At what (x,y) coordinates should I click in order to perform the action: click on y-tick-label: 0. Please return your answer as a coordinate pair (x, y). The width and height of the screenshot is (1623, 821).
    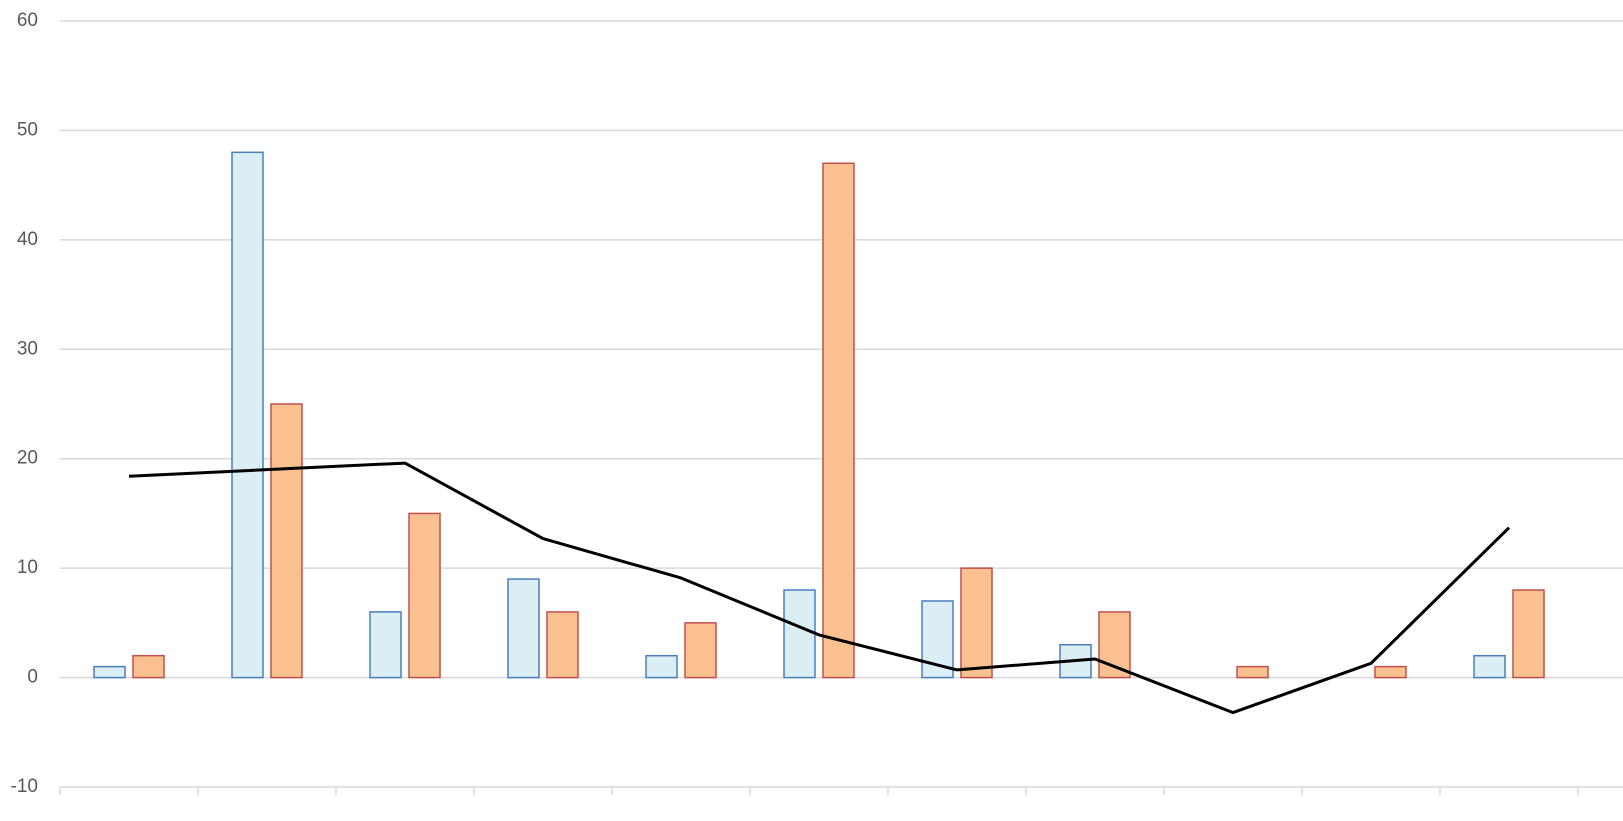
    Looking at the image, I should click on (32, 677).